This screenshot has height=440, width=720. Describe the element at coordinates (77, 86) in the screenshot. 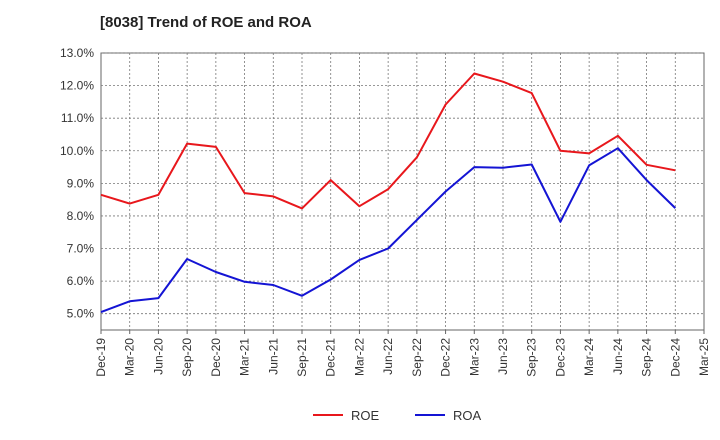

I see `y-tick-label: 12.0%` at that location.